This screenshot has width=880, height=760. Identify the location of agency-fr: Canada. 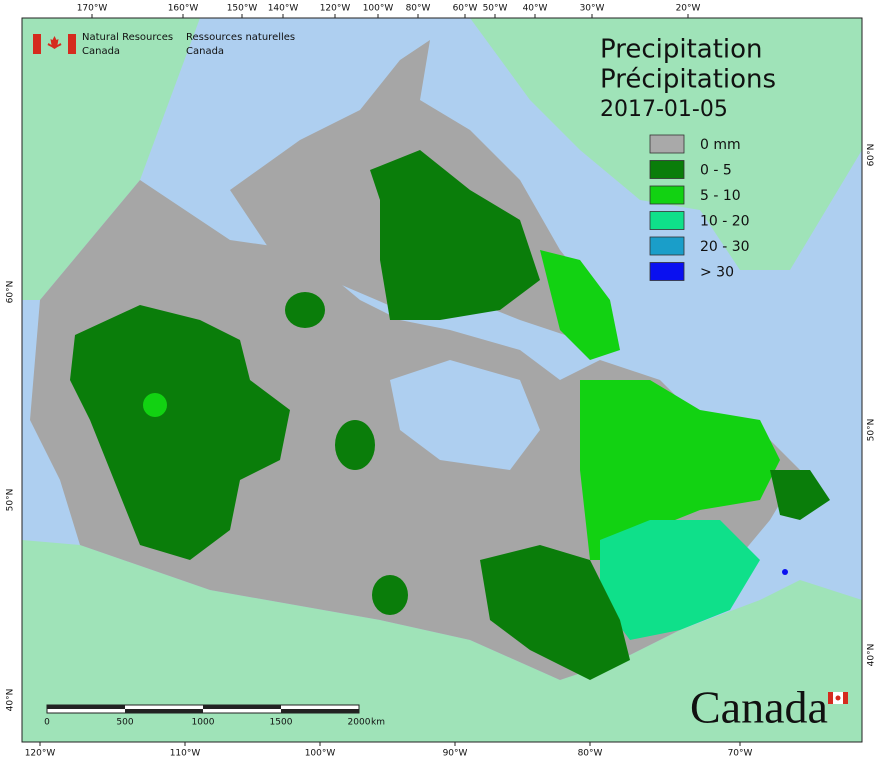
(205, 51).